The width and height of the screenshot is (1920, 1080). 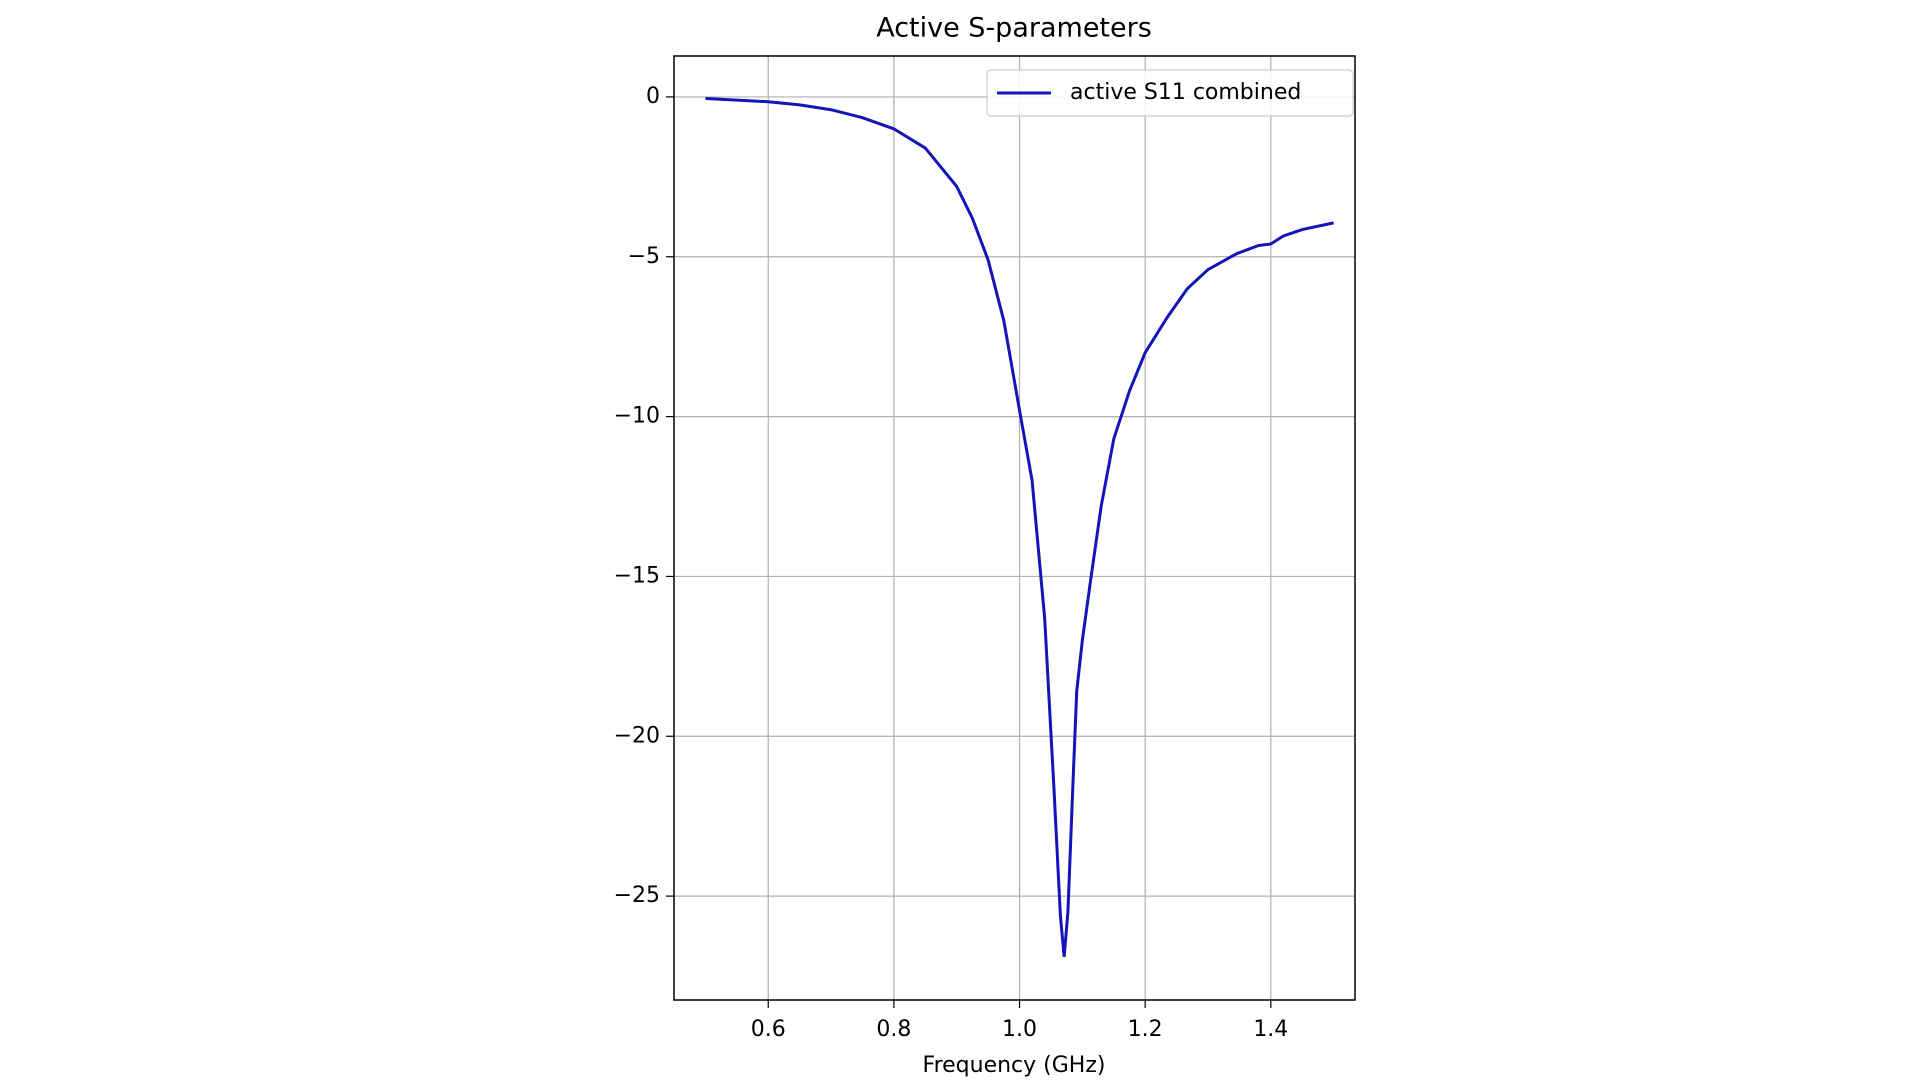 What do you see at coordinates (1145, 1029) in the screenshot?
I see `x-tick-label: 1.2` at bounding box center [1145, 1029].